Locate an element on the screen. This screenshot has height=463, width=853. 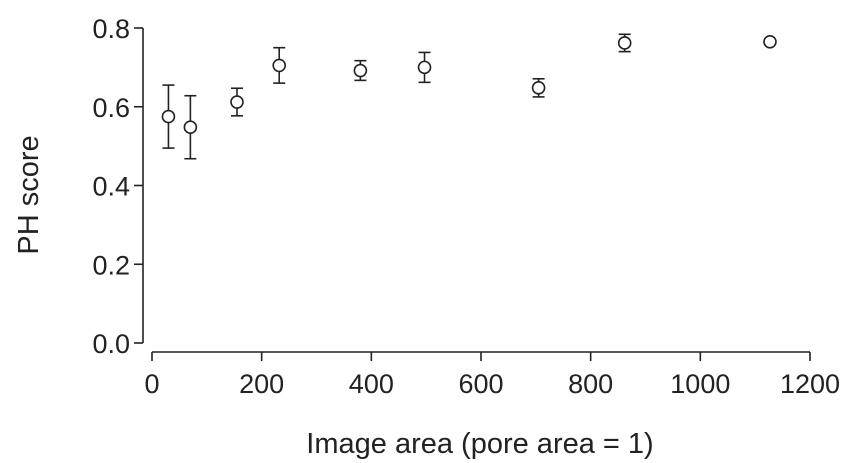
y-axis: 0.0 0.2 0.4 0.6 0.8 is located at coordinates (118, 186).